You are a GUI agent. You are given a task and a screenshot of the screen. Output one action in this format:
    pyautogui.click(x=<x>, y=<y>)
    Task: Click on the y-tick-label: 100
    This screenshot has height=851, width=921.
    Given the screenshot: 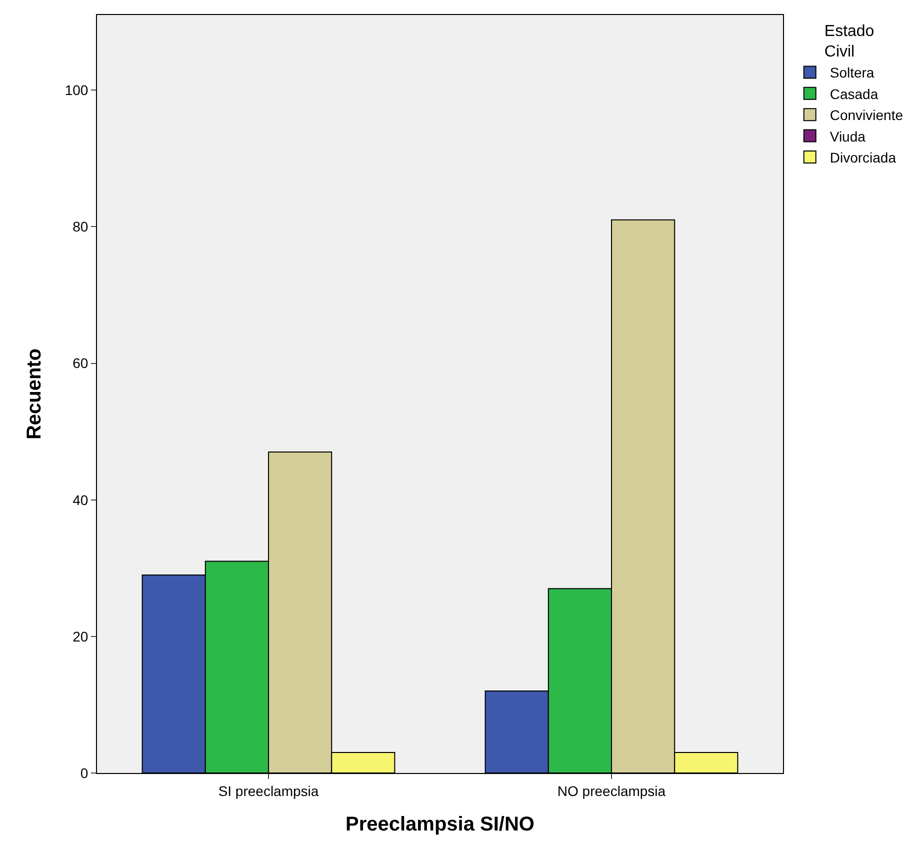 What is the action you would take?
    pyautogui.click(x=76, y=90)
    